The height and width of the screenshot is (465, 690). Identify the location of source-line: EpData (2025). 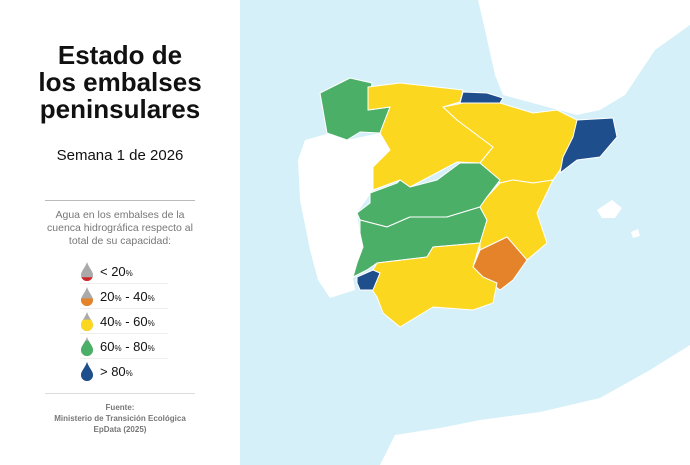
(120, 429).